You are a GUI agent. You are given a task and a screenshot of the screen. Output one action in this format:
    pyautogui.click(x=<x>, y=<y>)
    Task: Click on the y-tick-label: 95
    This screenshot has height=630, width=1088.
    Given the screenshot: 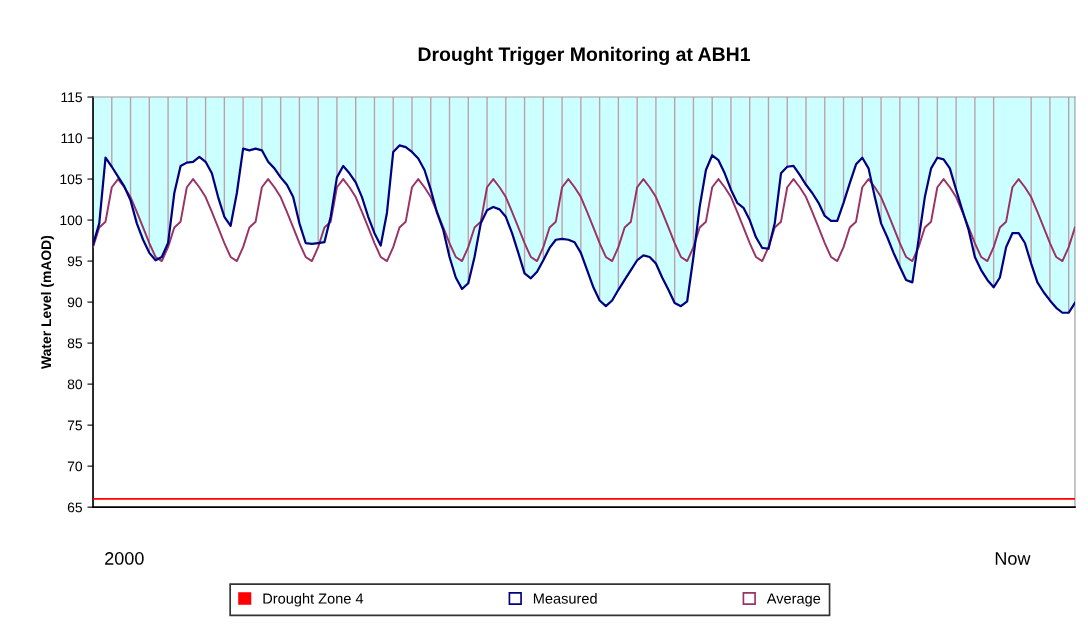 What is the action you would take?
    pyautogui.click(x=75, y=261)
    